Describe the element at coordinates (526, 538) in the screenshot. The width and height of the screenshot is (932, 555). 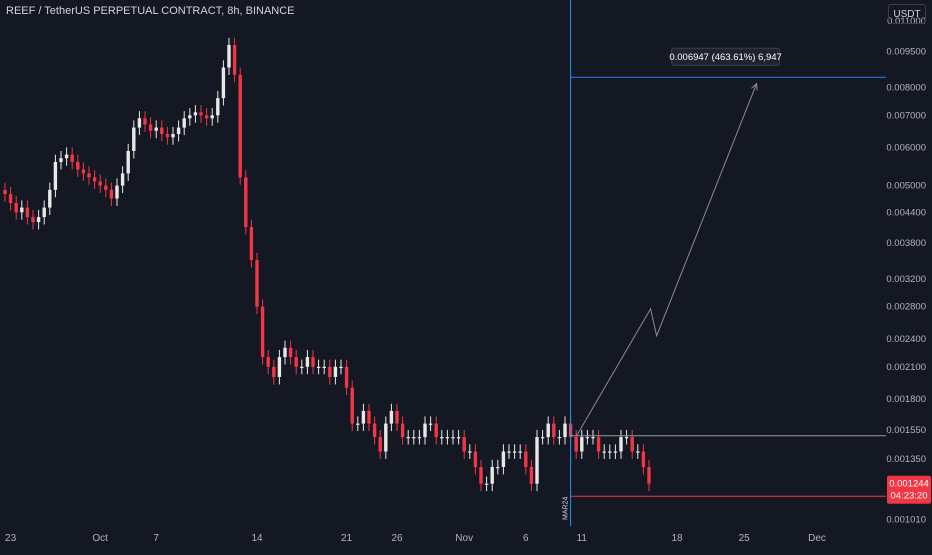
I see `time-tick-label: 6` at that location.